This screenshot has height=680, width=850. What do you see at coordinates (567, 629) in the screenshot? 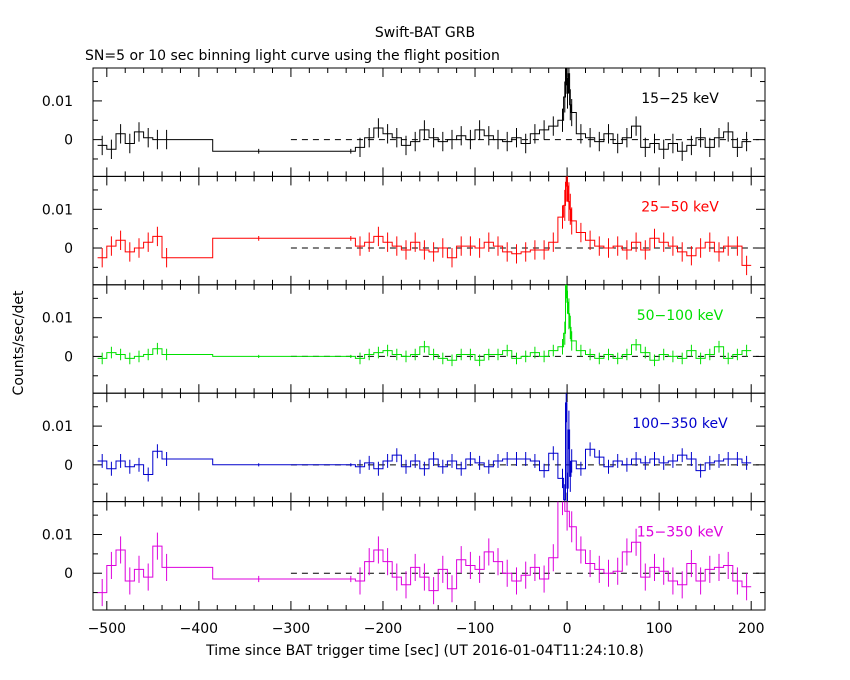
I see `x-tick-label: 0` at bounding box center [567, 629].